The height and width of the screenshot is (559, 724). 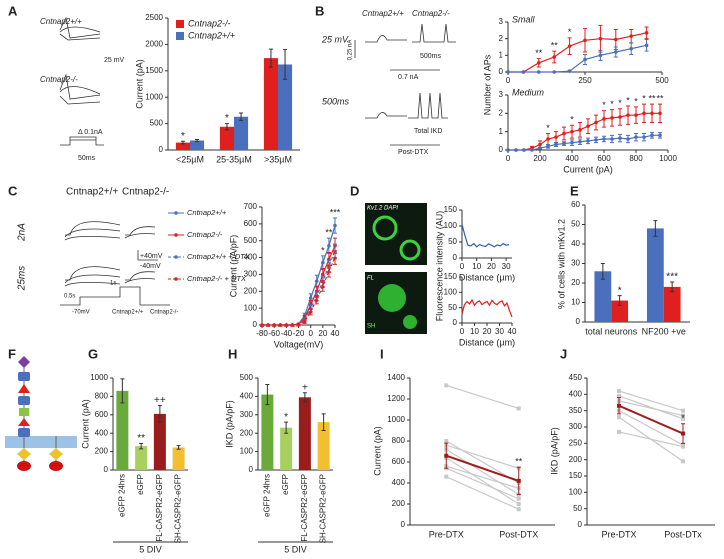 What do you see at coordinates (110, 276) in the screenshot?
I see `trace-c2` at bounding box center [110, 276].